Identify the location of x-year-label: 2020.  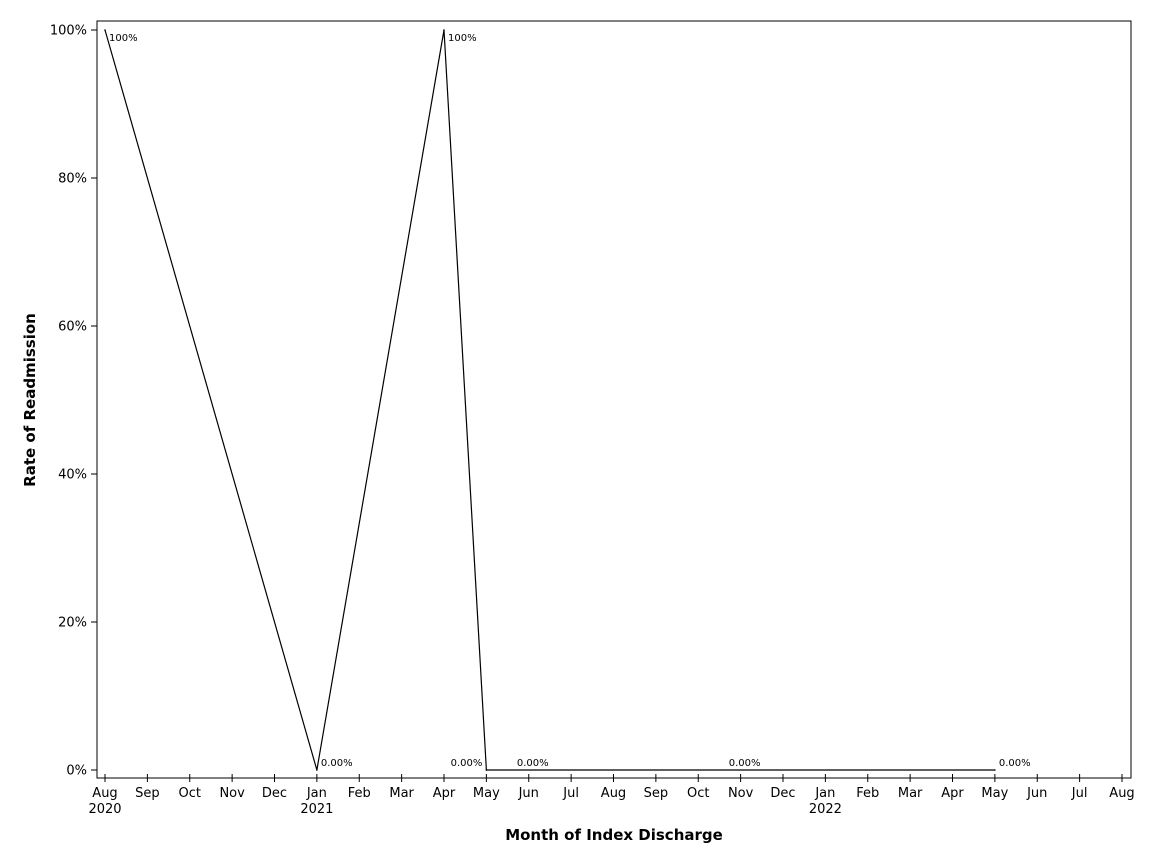
(104, 809).